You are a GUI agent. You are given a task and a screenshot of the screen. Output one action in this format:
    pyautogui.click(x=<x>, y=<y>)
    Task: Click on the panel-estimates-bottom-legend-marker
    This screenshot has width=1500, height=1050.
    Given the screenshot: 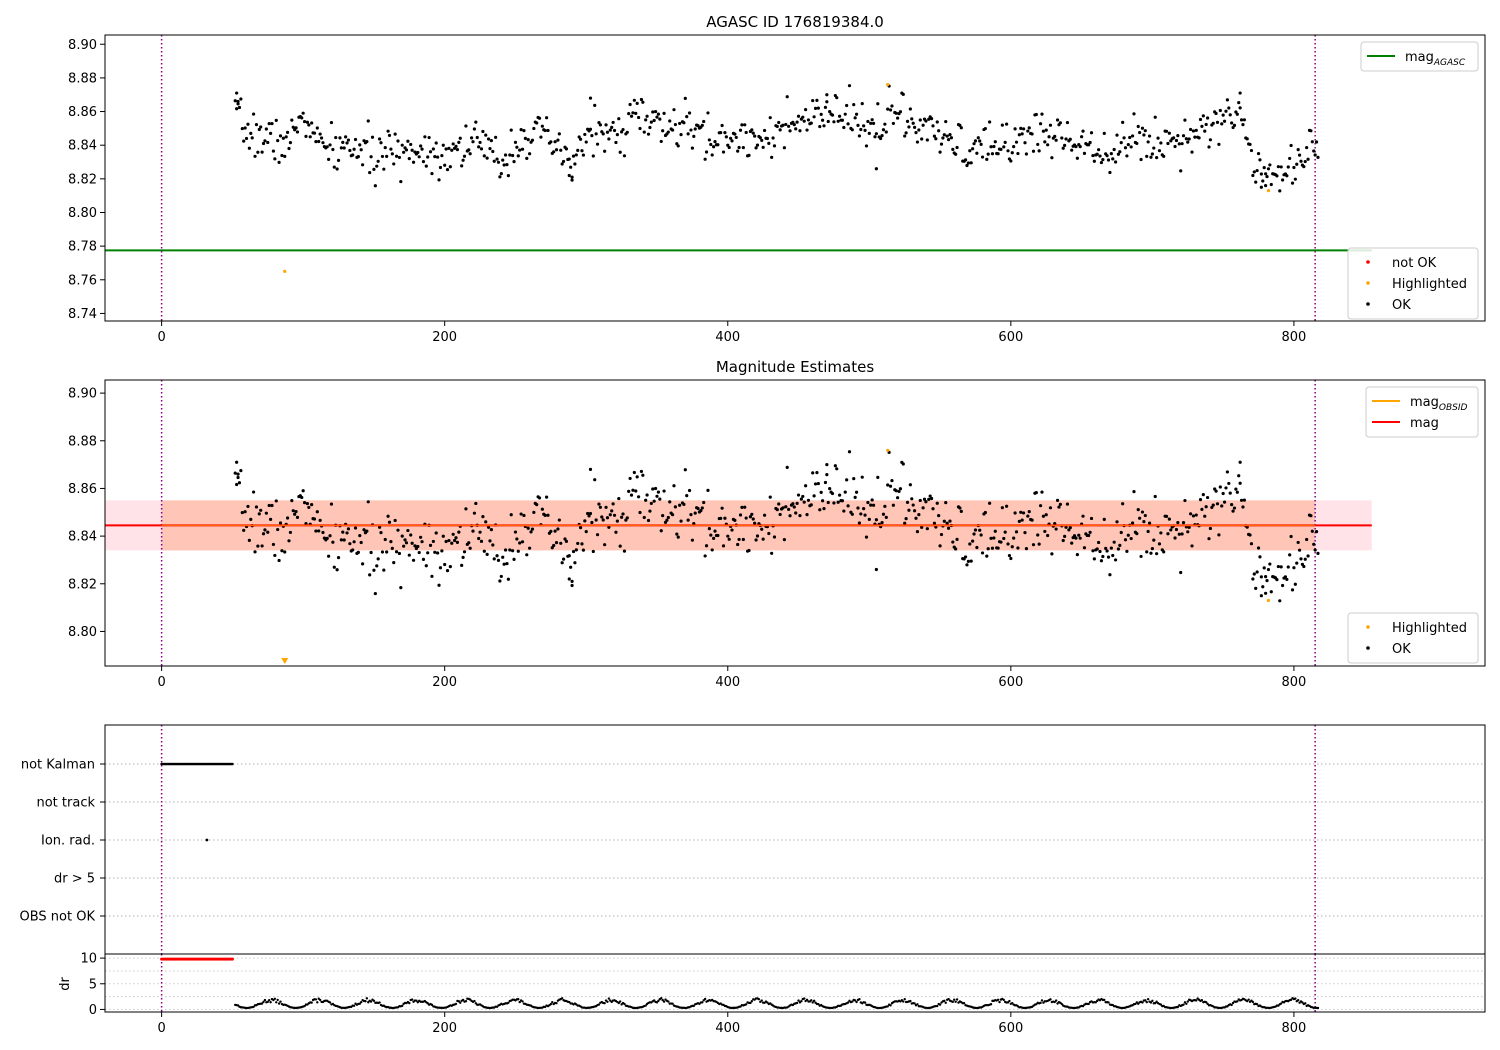 What is the action you would take?
    pyautogui.click(x=1368, y=648)
    